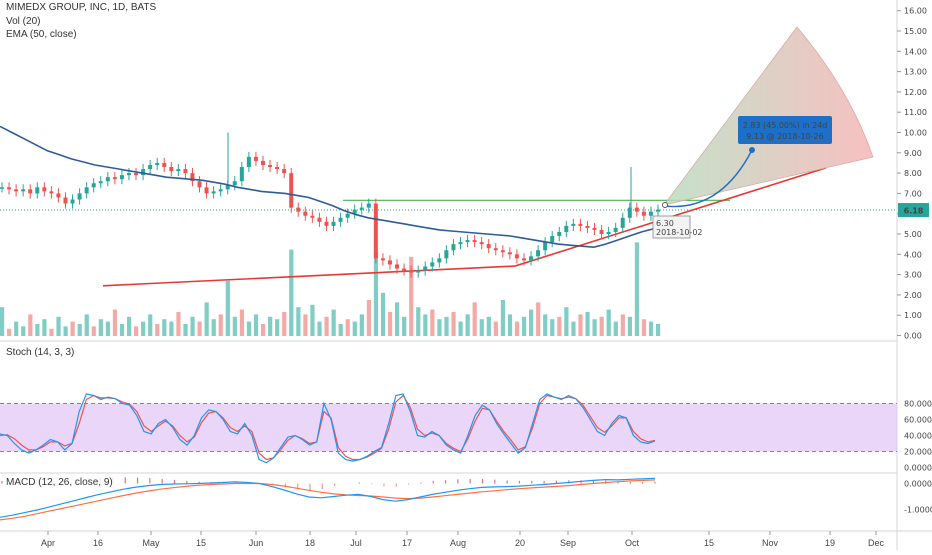  I want to click on macd-tick-label: 0.0000, so click(918, 484).